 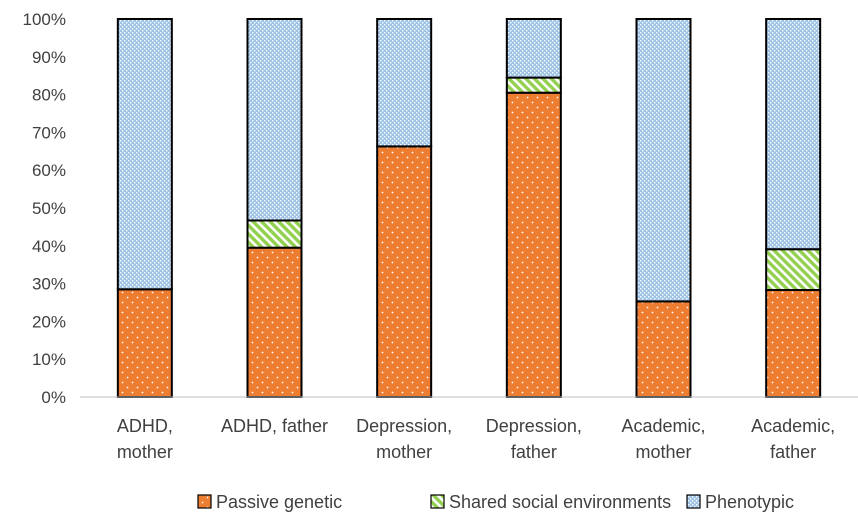 I want to click on y-tick-label: 90%, so click(x=49, y=57).